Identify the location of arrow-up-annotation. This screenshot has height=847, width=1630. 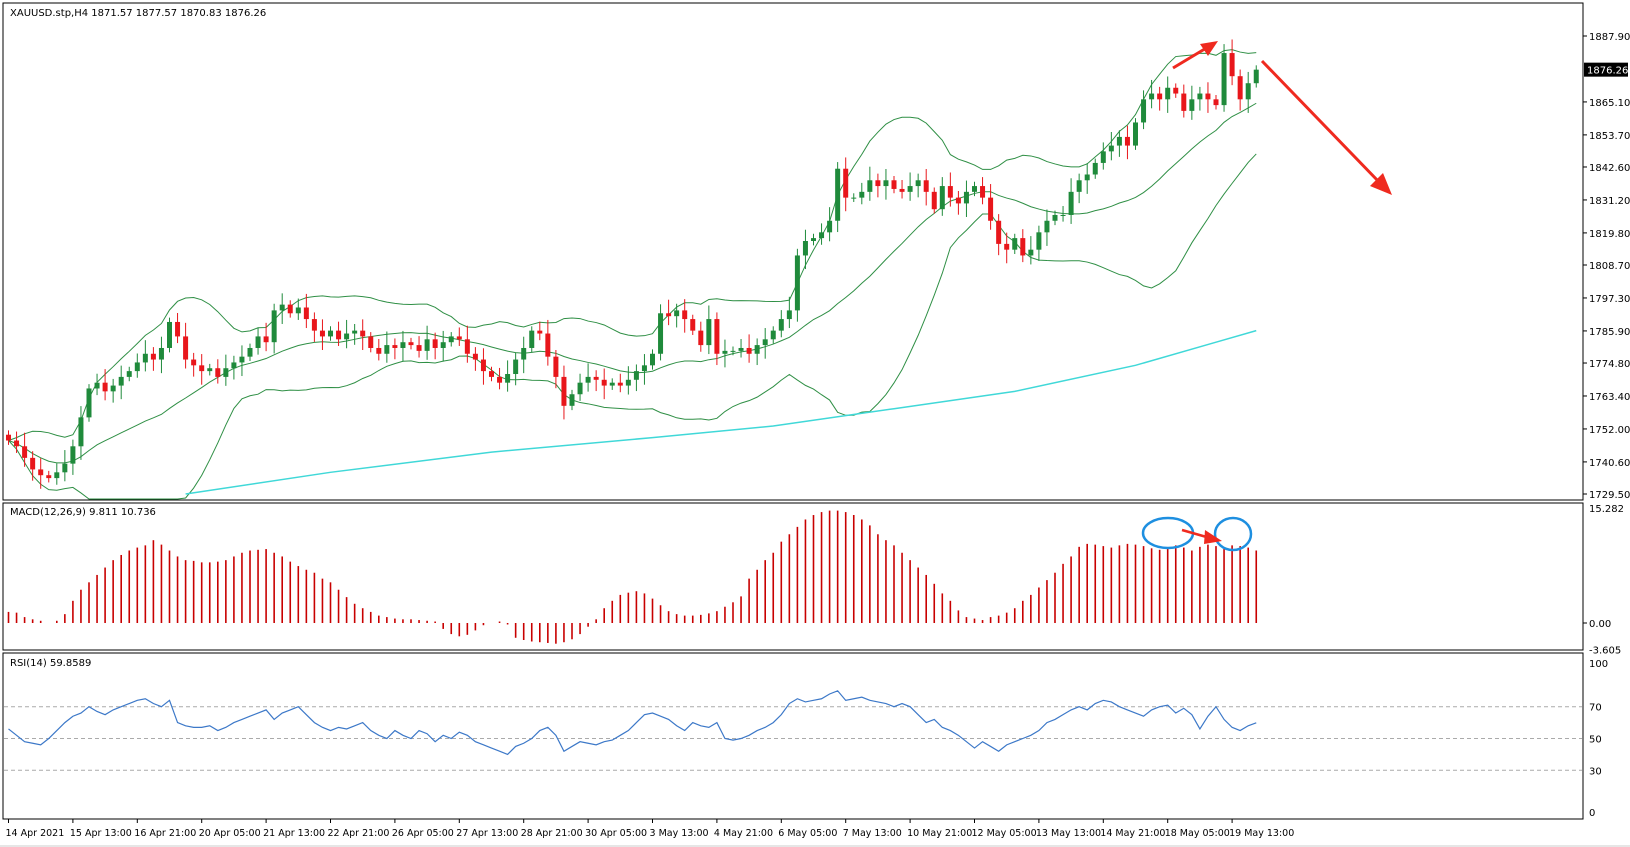
(1190, 57).